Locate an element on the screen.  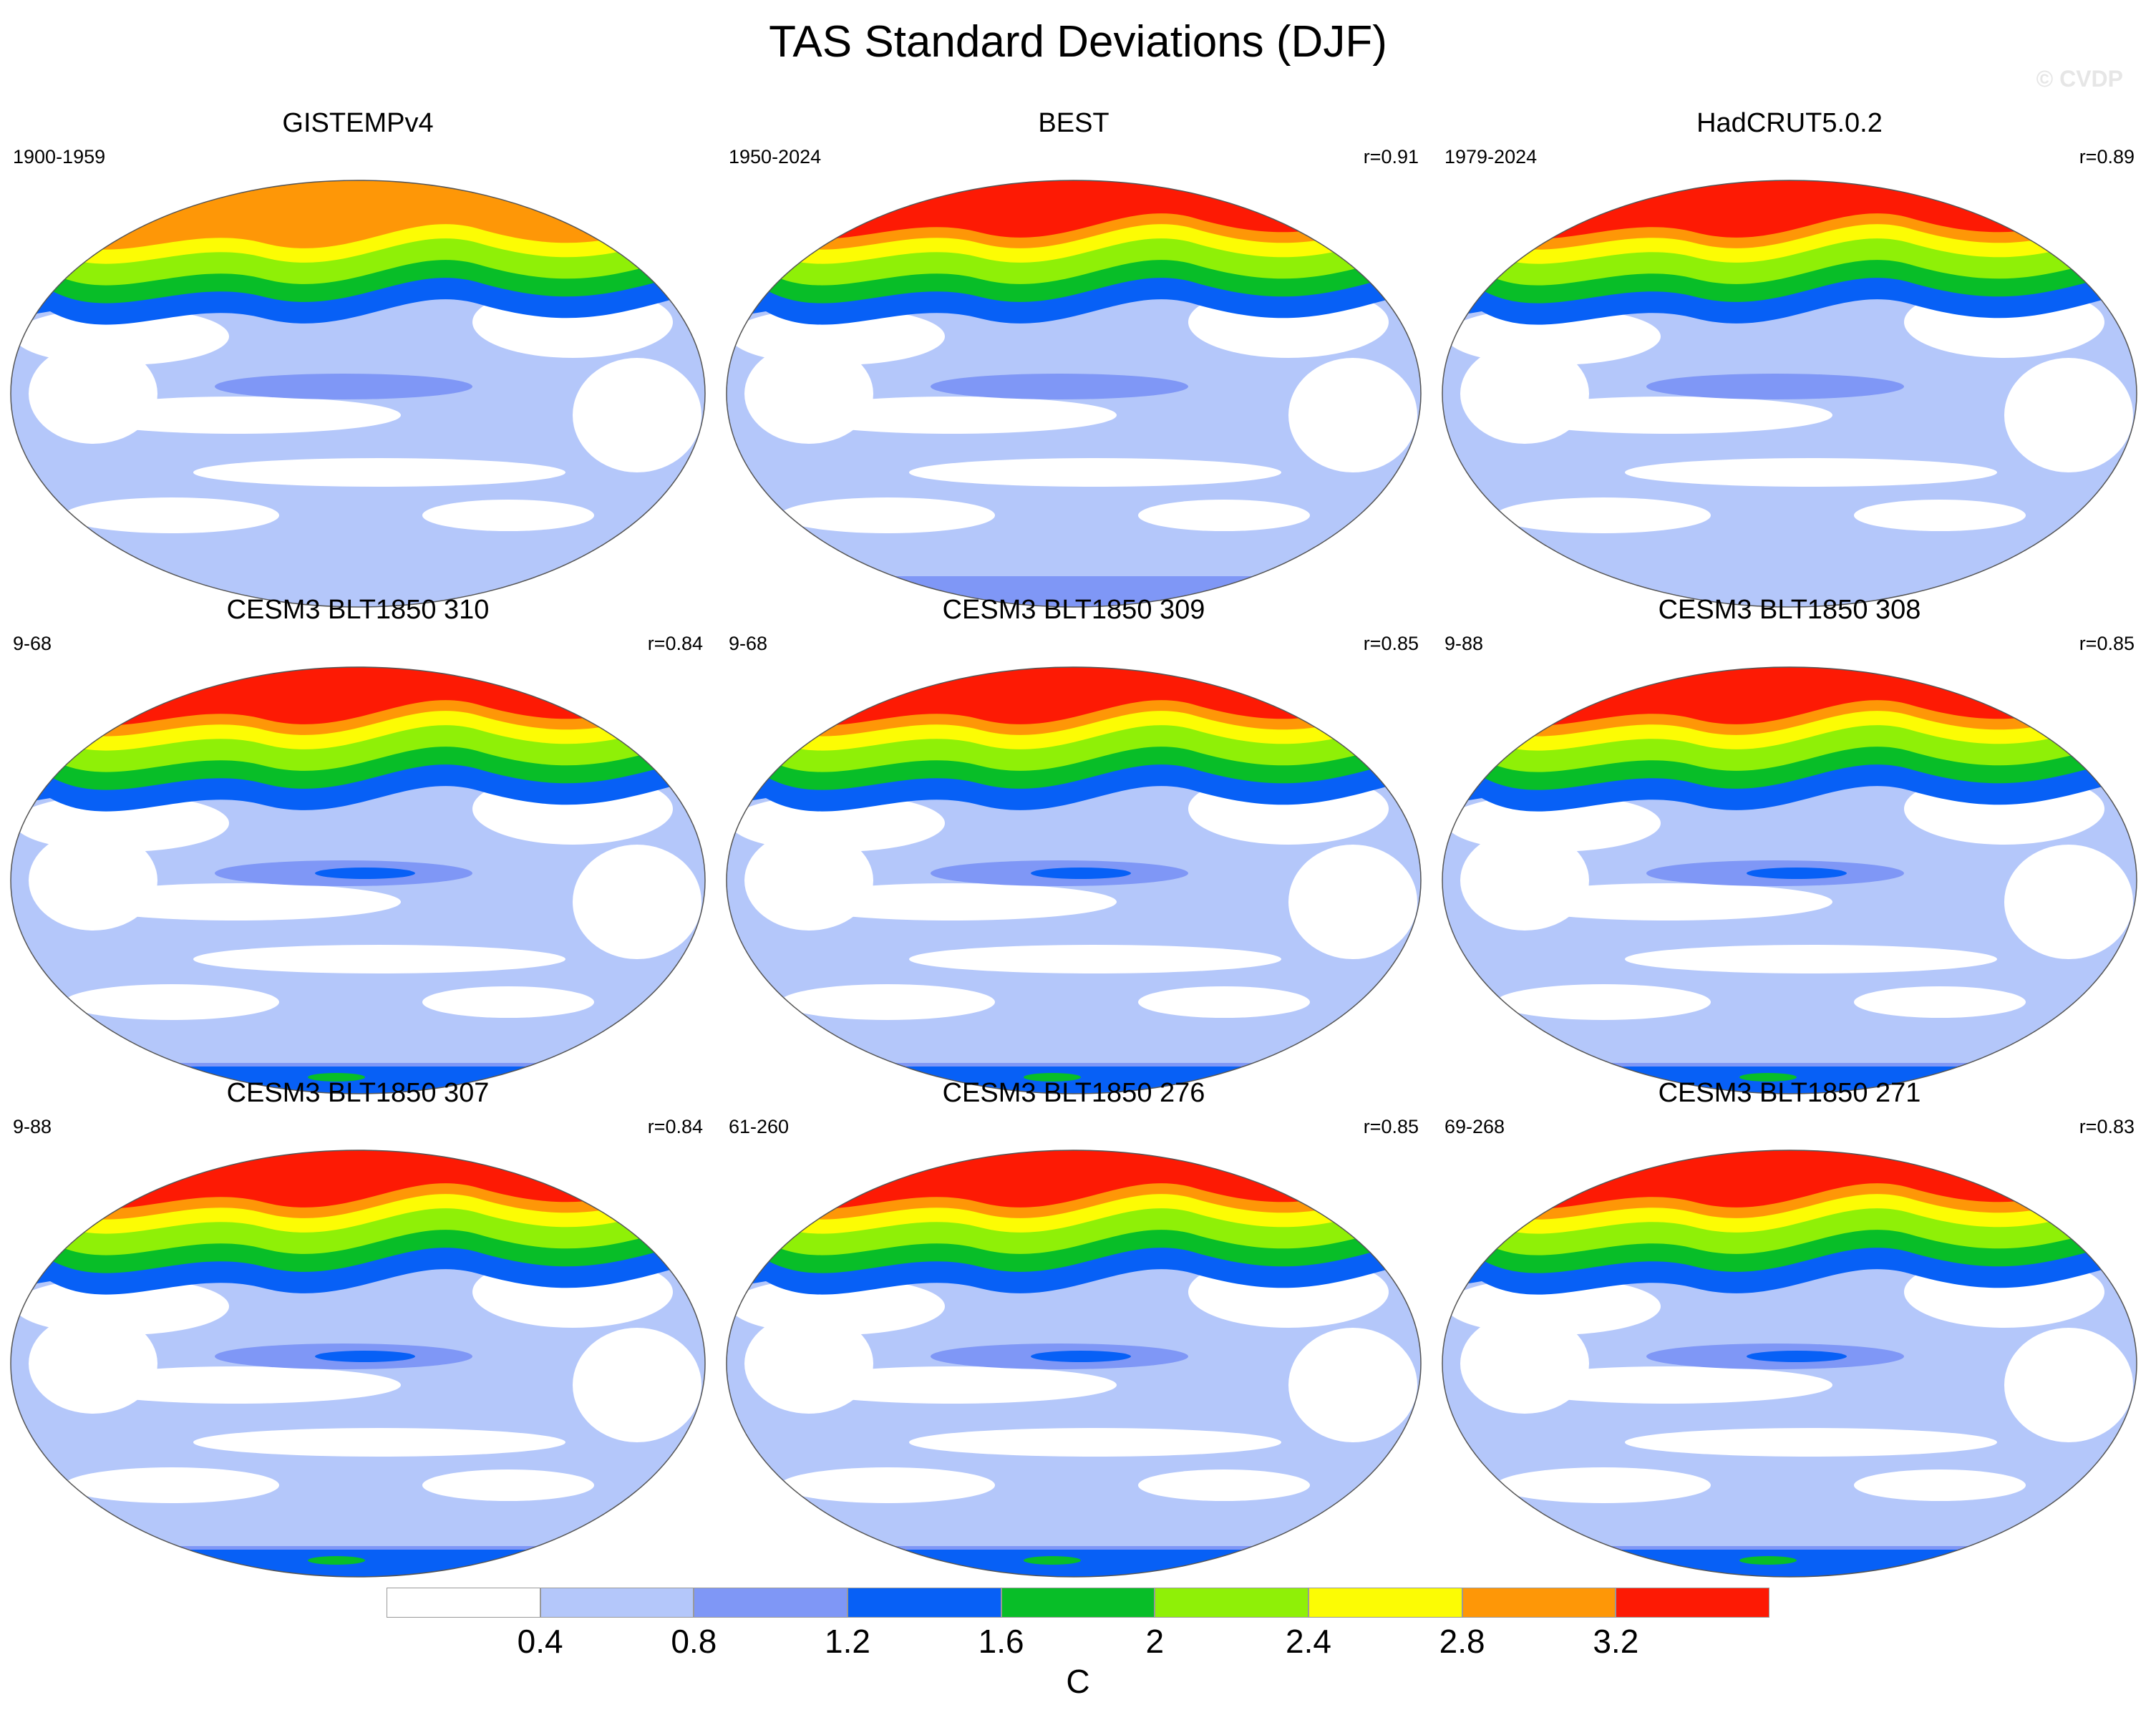
cvdp-watermark: © CVDP is located at coordinates (2079, 79).